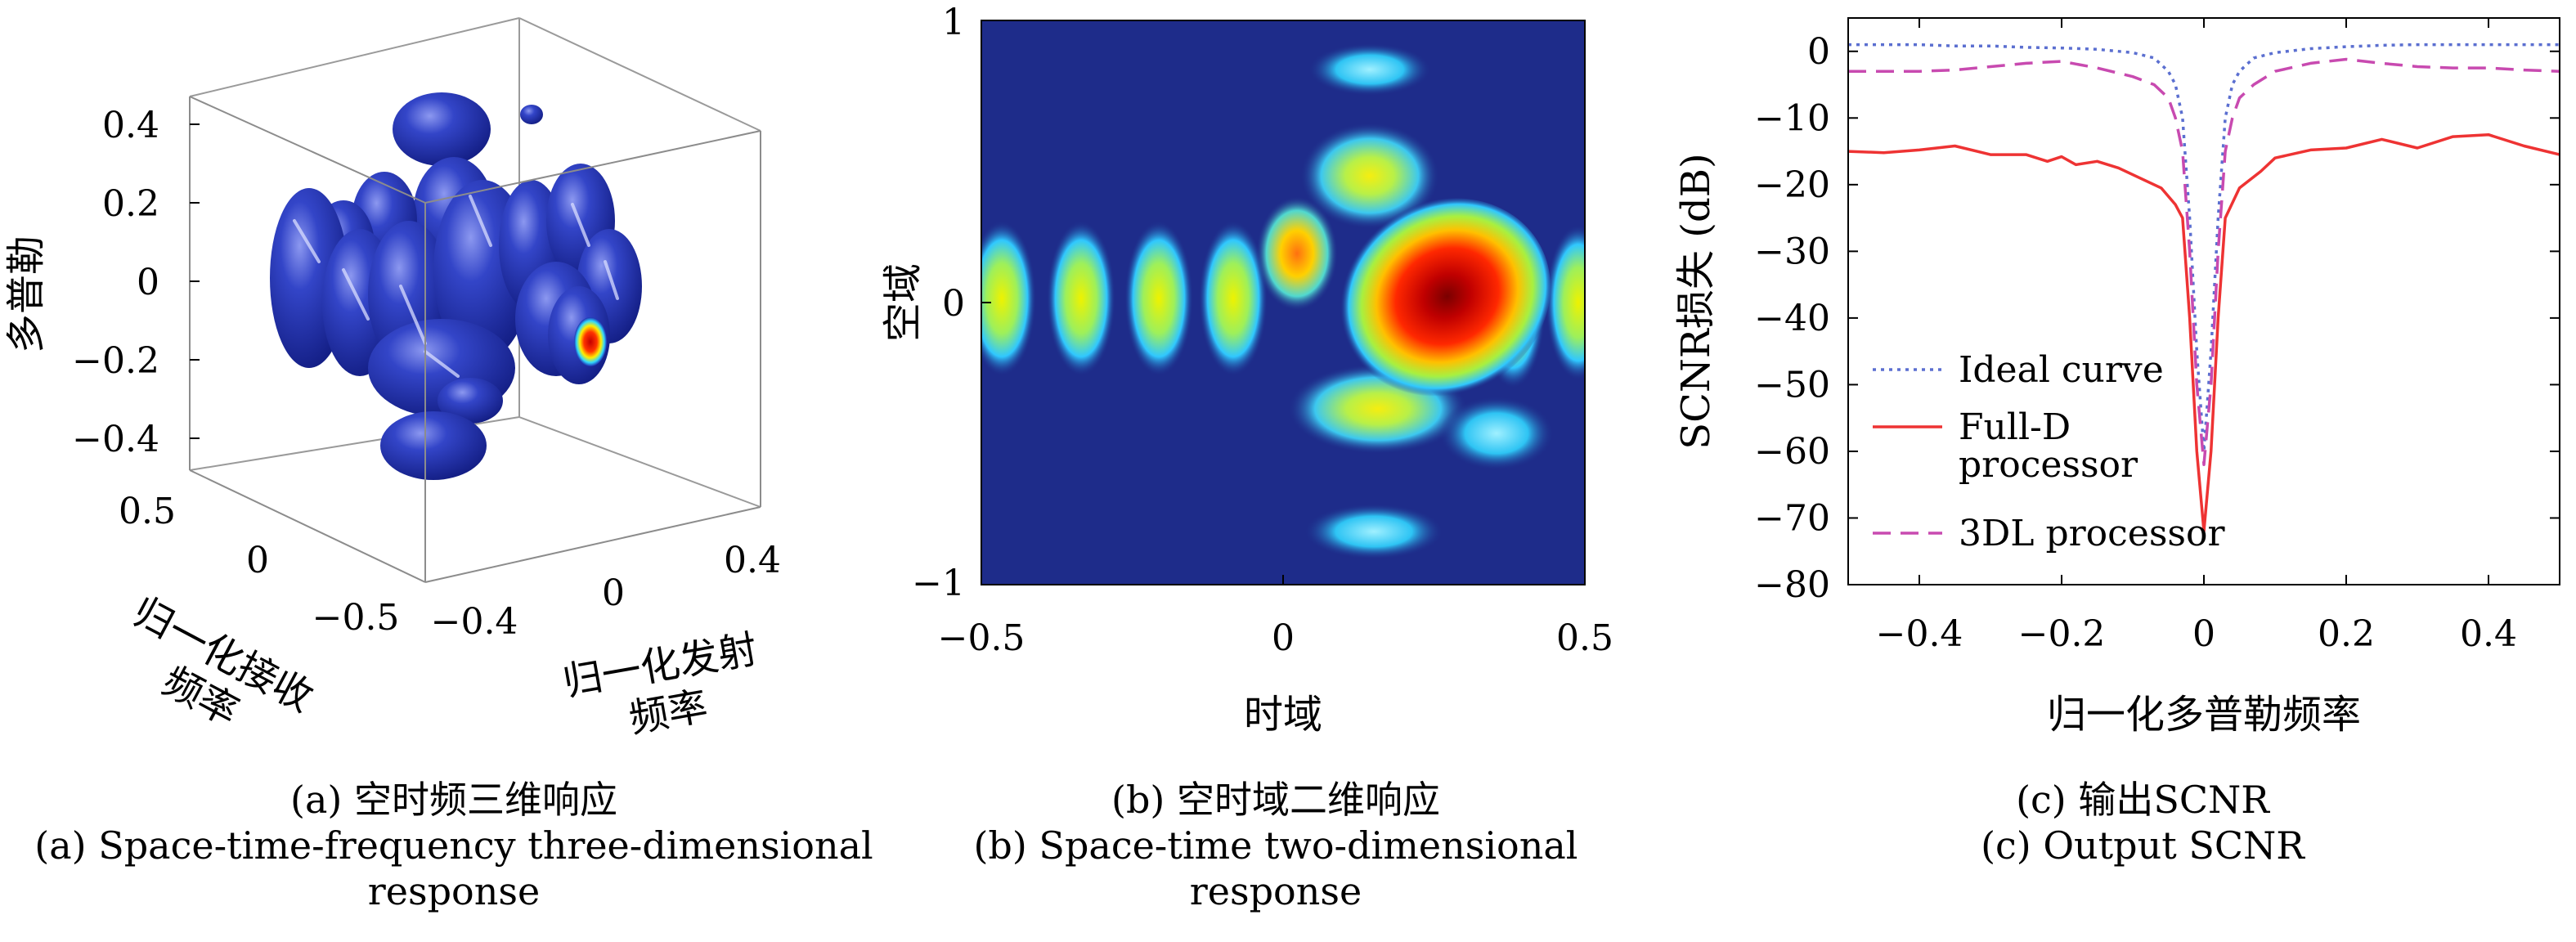 This screenshot has height=942, width=2576. I want to click on legend-label-2: processor, so click(2049, 465).